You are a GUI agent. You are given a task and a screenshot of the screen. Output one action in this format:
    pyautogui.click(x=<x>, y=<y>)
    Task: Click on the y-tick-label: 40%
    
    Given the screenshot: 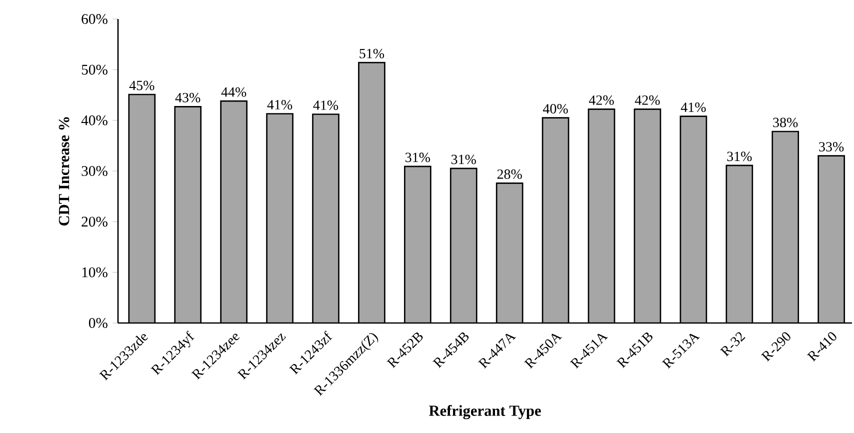 What is the action you would take?
    pyautogui.click(x=94, y=120)
    